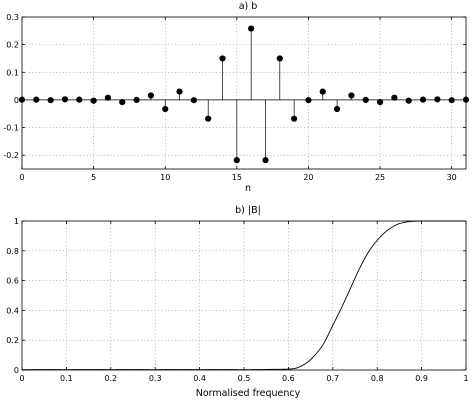  Describe the element at coordinates (12, 17) in the screenshot. I see `a-y-tick-label: 0.3` at that location.